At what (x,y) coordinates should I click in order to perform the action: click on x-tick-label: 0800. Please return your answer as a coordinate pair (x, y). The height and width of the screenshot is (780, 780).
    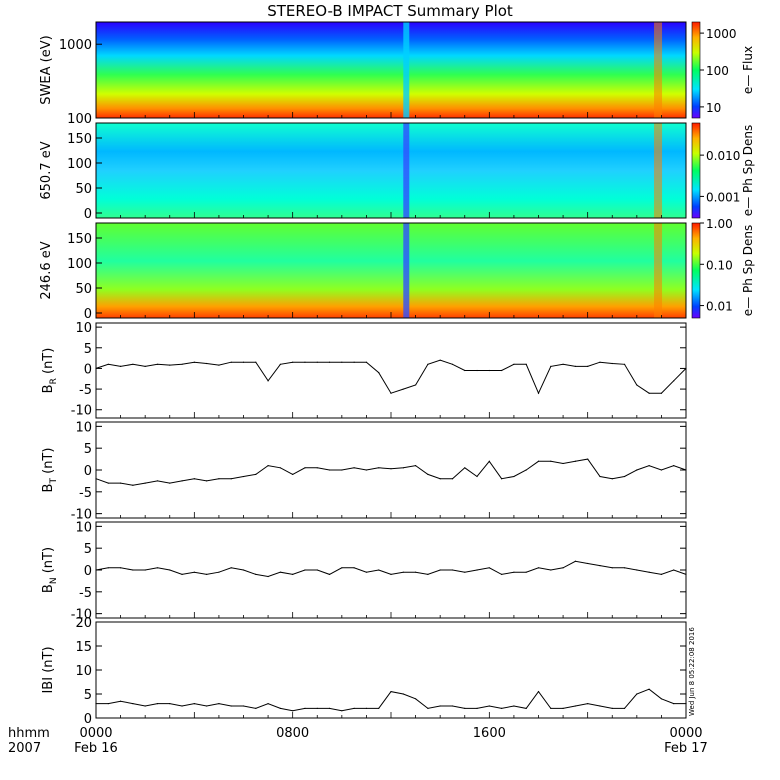
    Looking at the image, I should click on (292, 733).